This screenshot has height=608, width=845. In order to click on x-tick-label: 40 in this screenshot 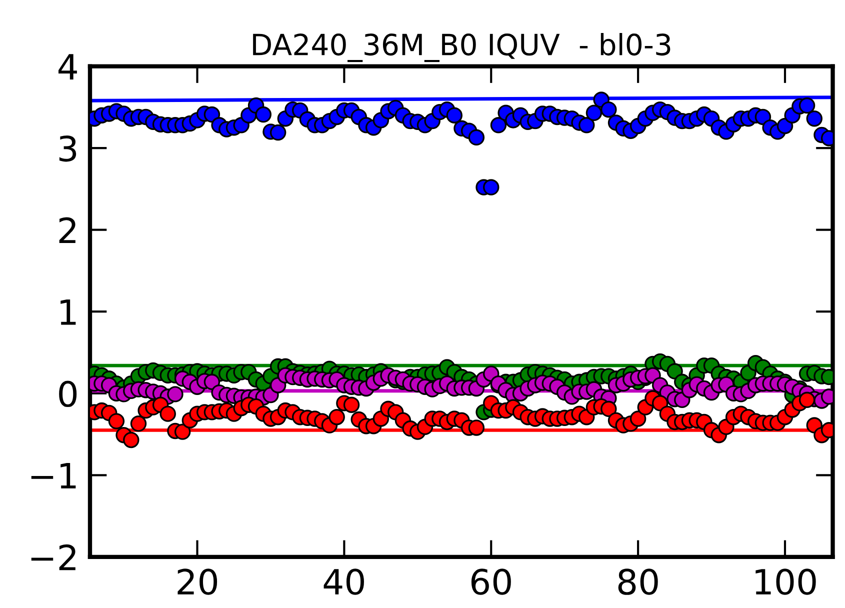, I will do `click(344, 581)`.